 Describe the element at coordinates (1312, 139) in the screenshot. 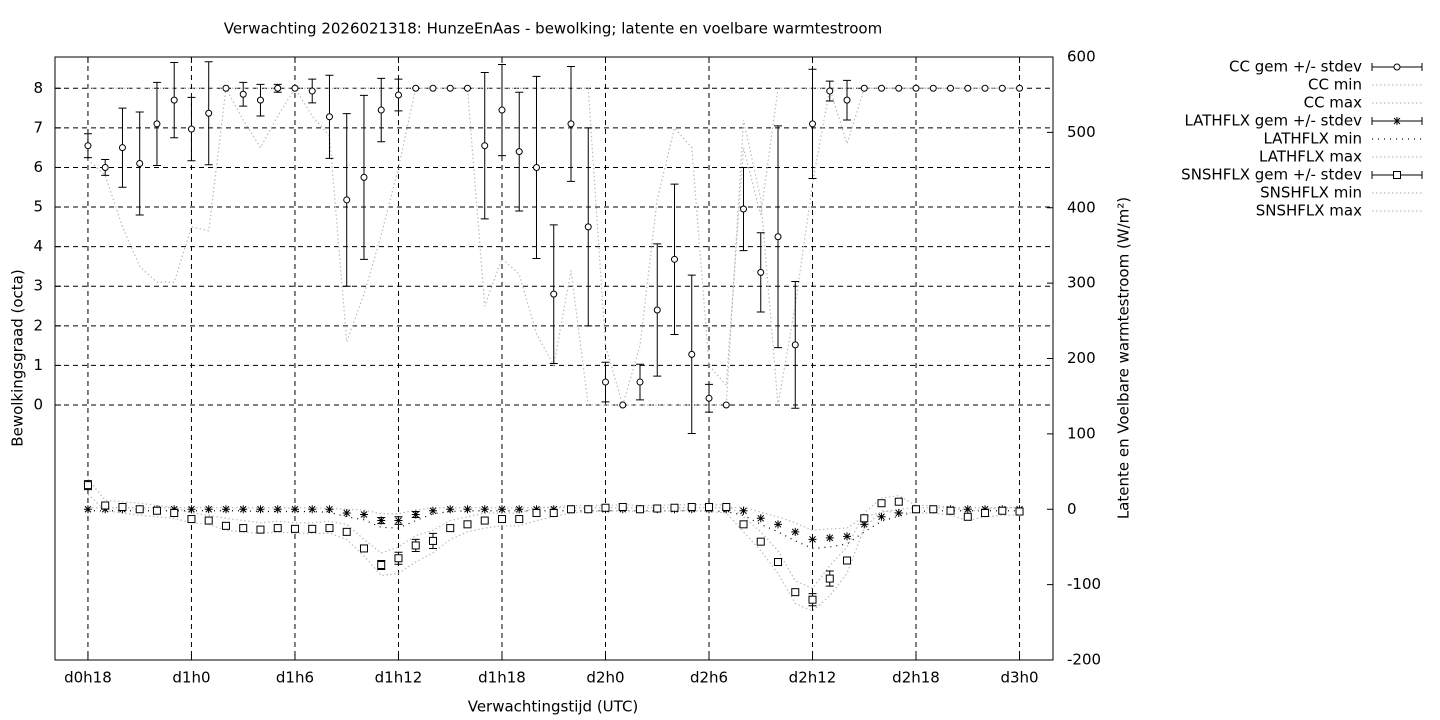

I see `legend-label: LATHFLX min` at that location.